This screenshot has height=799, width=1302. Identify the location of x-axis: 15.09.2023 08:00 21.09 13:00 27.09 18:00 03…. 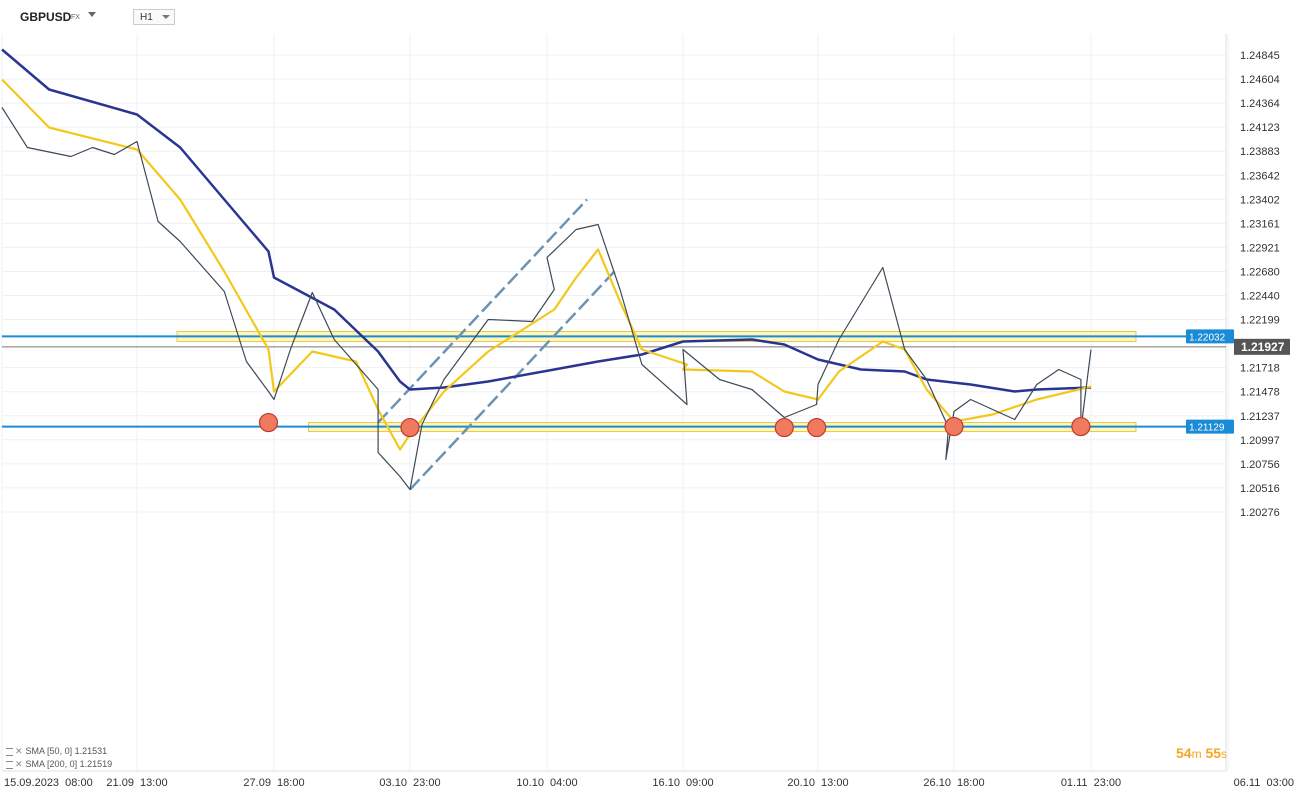
(649, 783).